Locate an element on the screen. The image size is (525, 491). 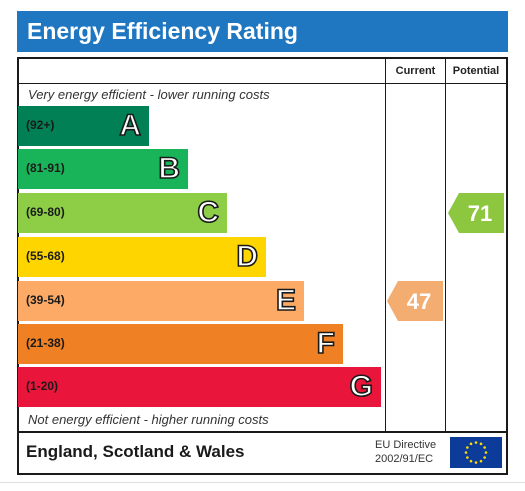
potential-rating-arrow: 71 is located at coordinates (476, 213).